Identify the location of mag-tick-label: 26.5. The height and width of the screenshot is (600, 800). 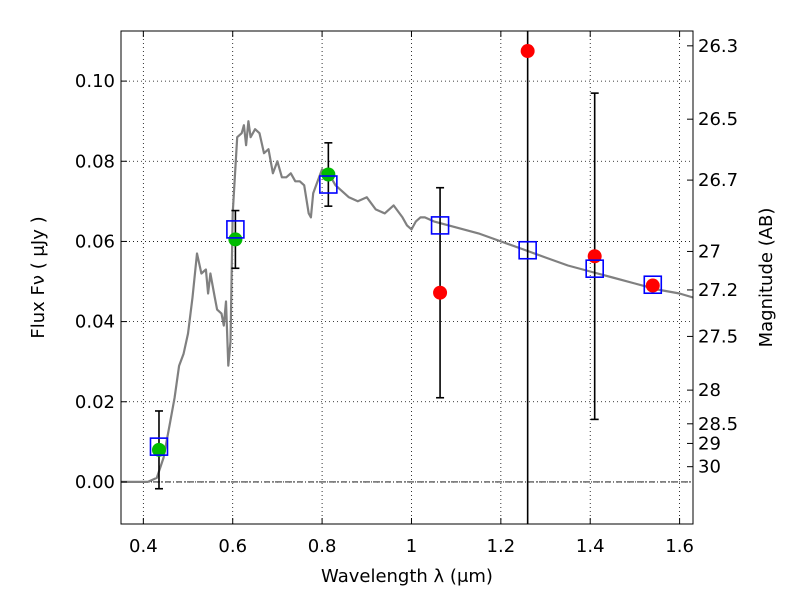
(718, 119).